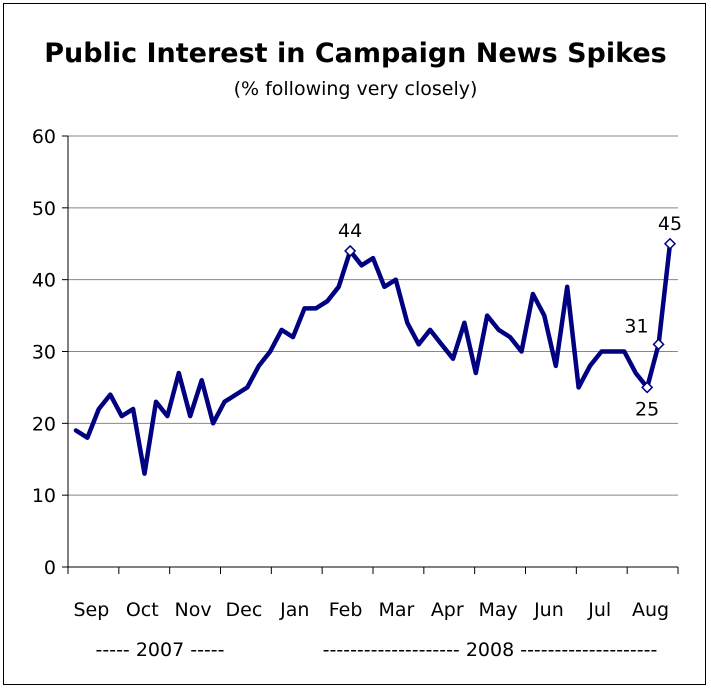  I want to click on y-tick-label: 40, so click(44, 281).